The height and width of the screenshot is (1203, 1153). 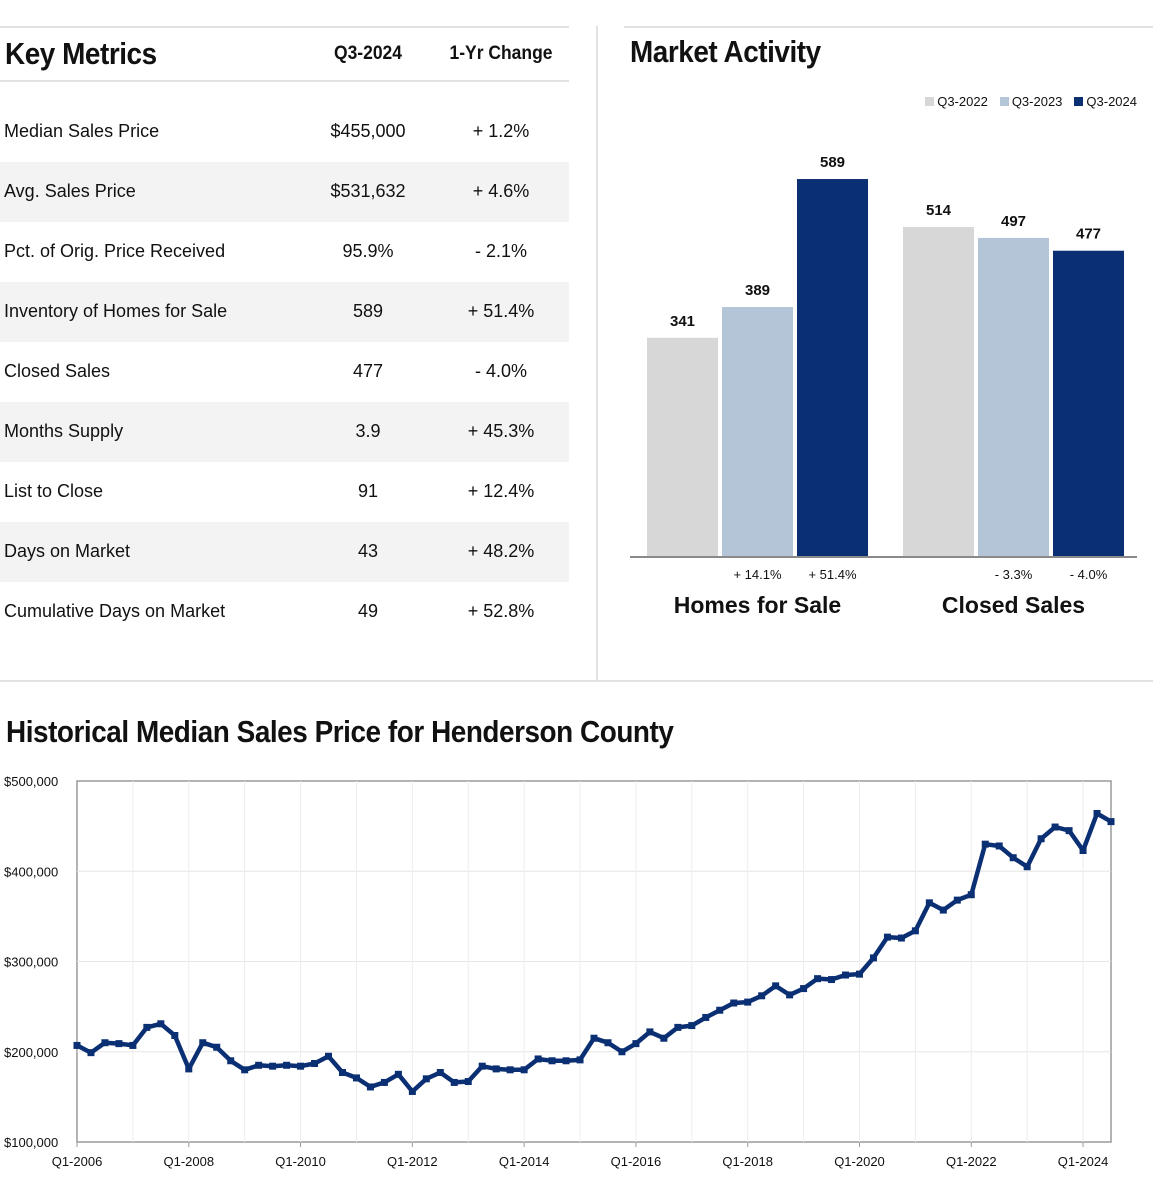 I want to click on vertical-divider, so click(x=597, y=353).